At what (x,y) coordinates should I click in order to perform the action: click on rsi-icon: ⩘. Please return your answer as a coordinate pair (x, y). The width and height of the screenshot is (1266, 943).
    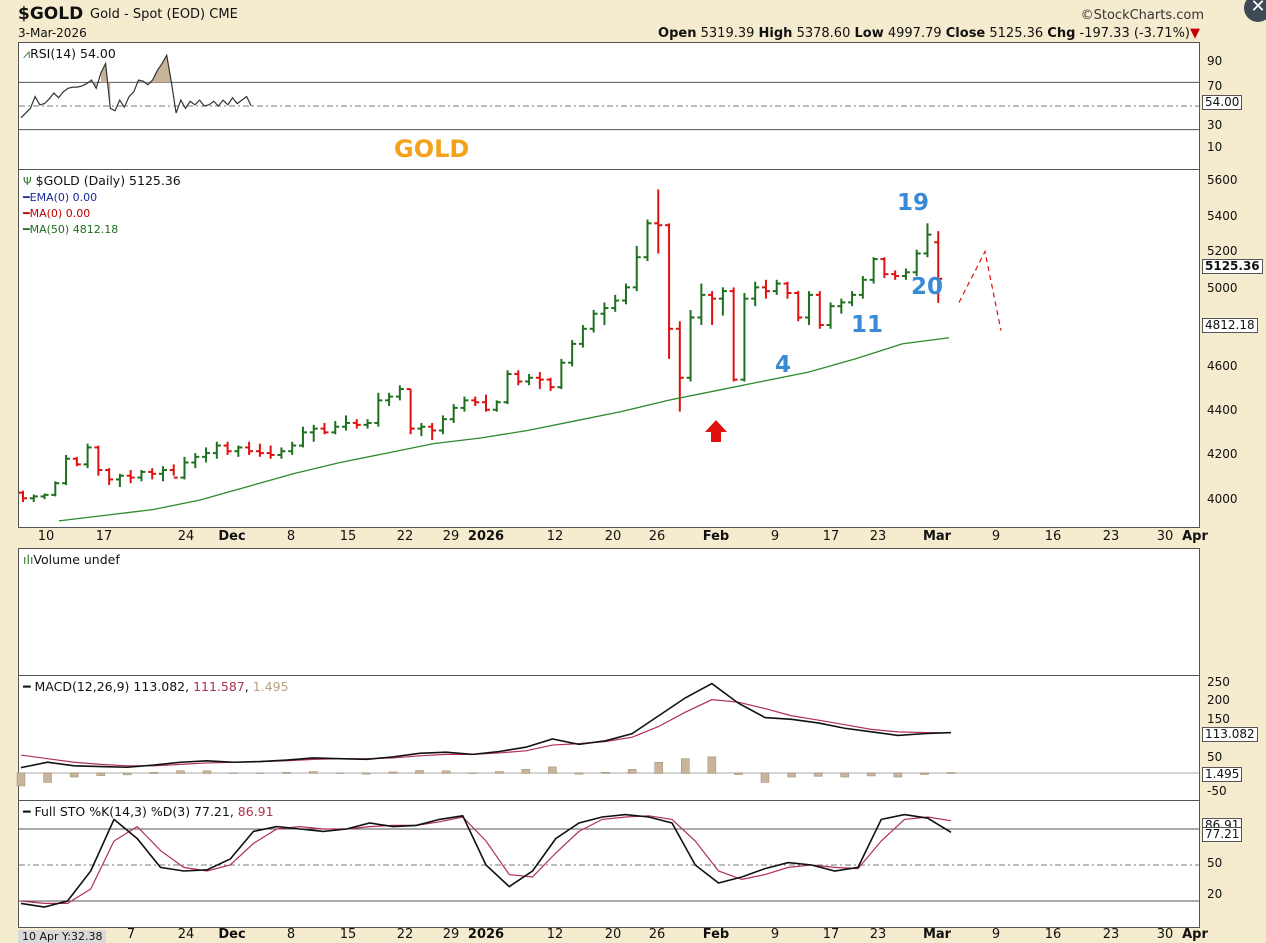
    Looking at the image, I should click on (27, 53).